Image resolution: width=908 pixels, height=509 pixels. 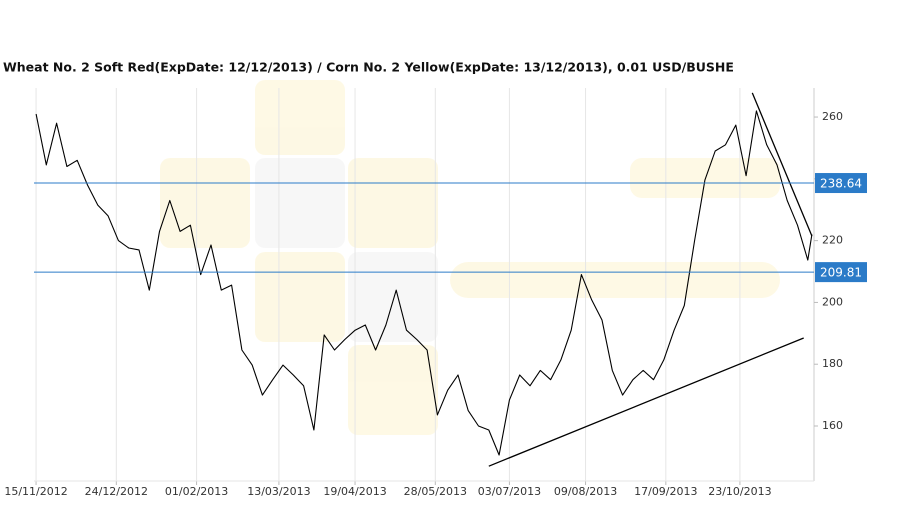 I want to click on y-tick-label: 220, so click(x=832, y=240).